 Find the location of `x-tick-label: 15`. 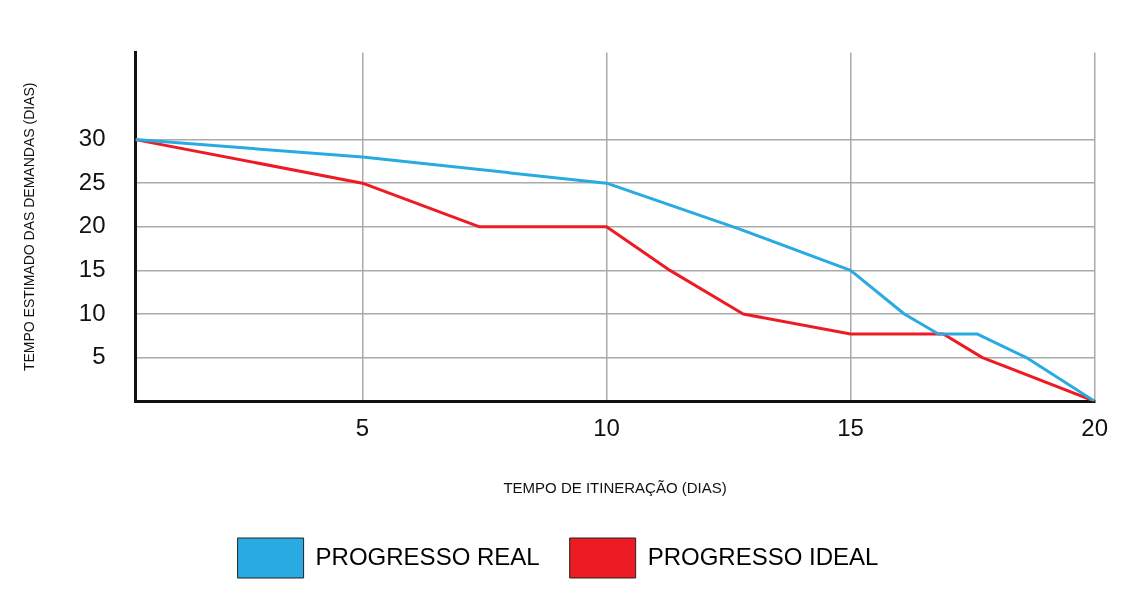

x-tick-label: 15 is located at coordinates (850, 428).